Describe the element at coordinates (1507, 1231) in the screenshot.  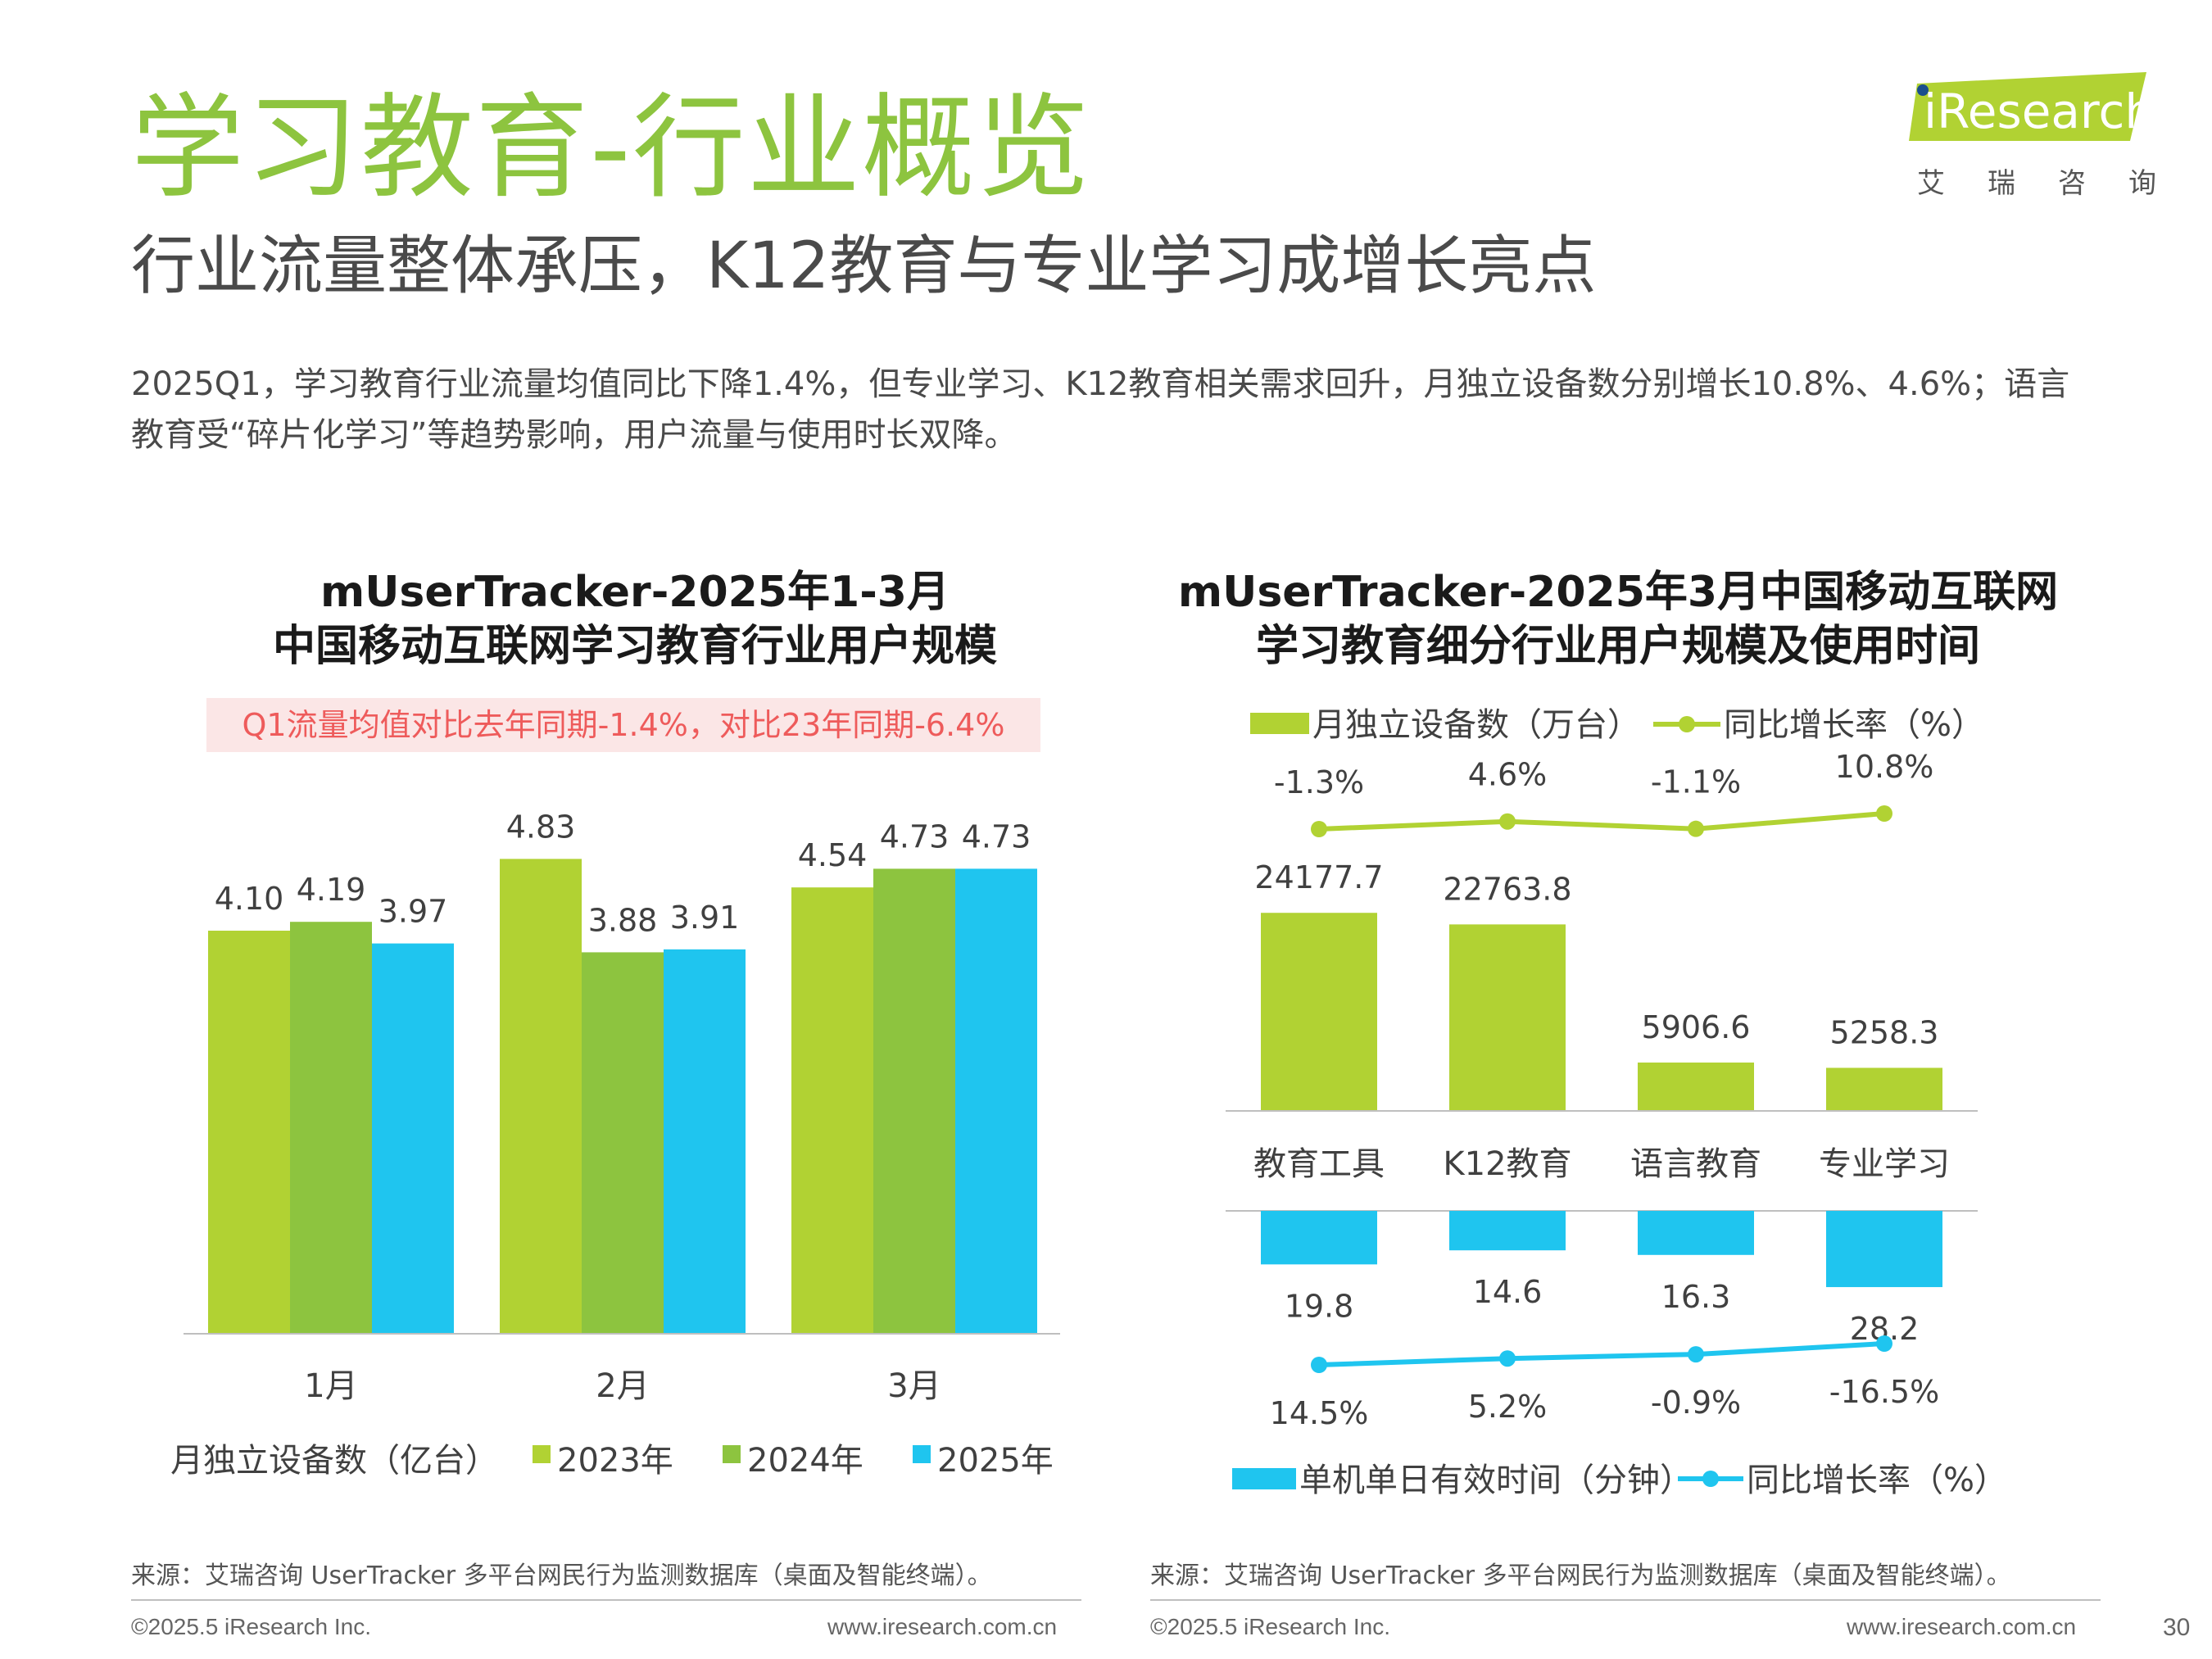
I see `time-bar-K12教育` at that location.